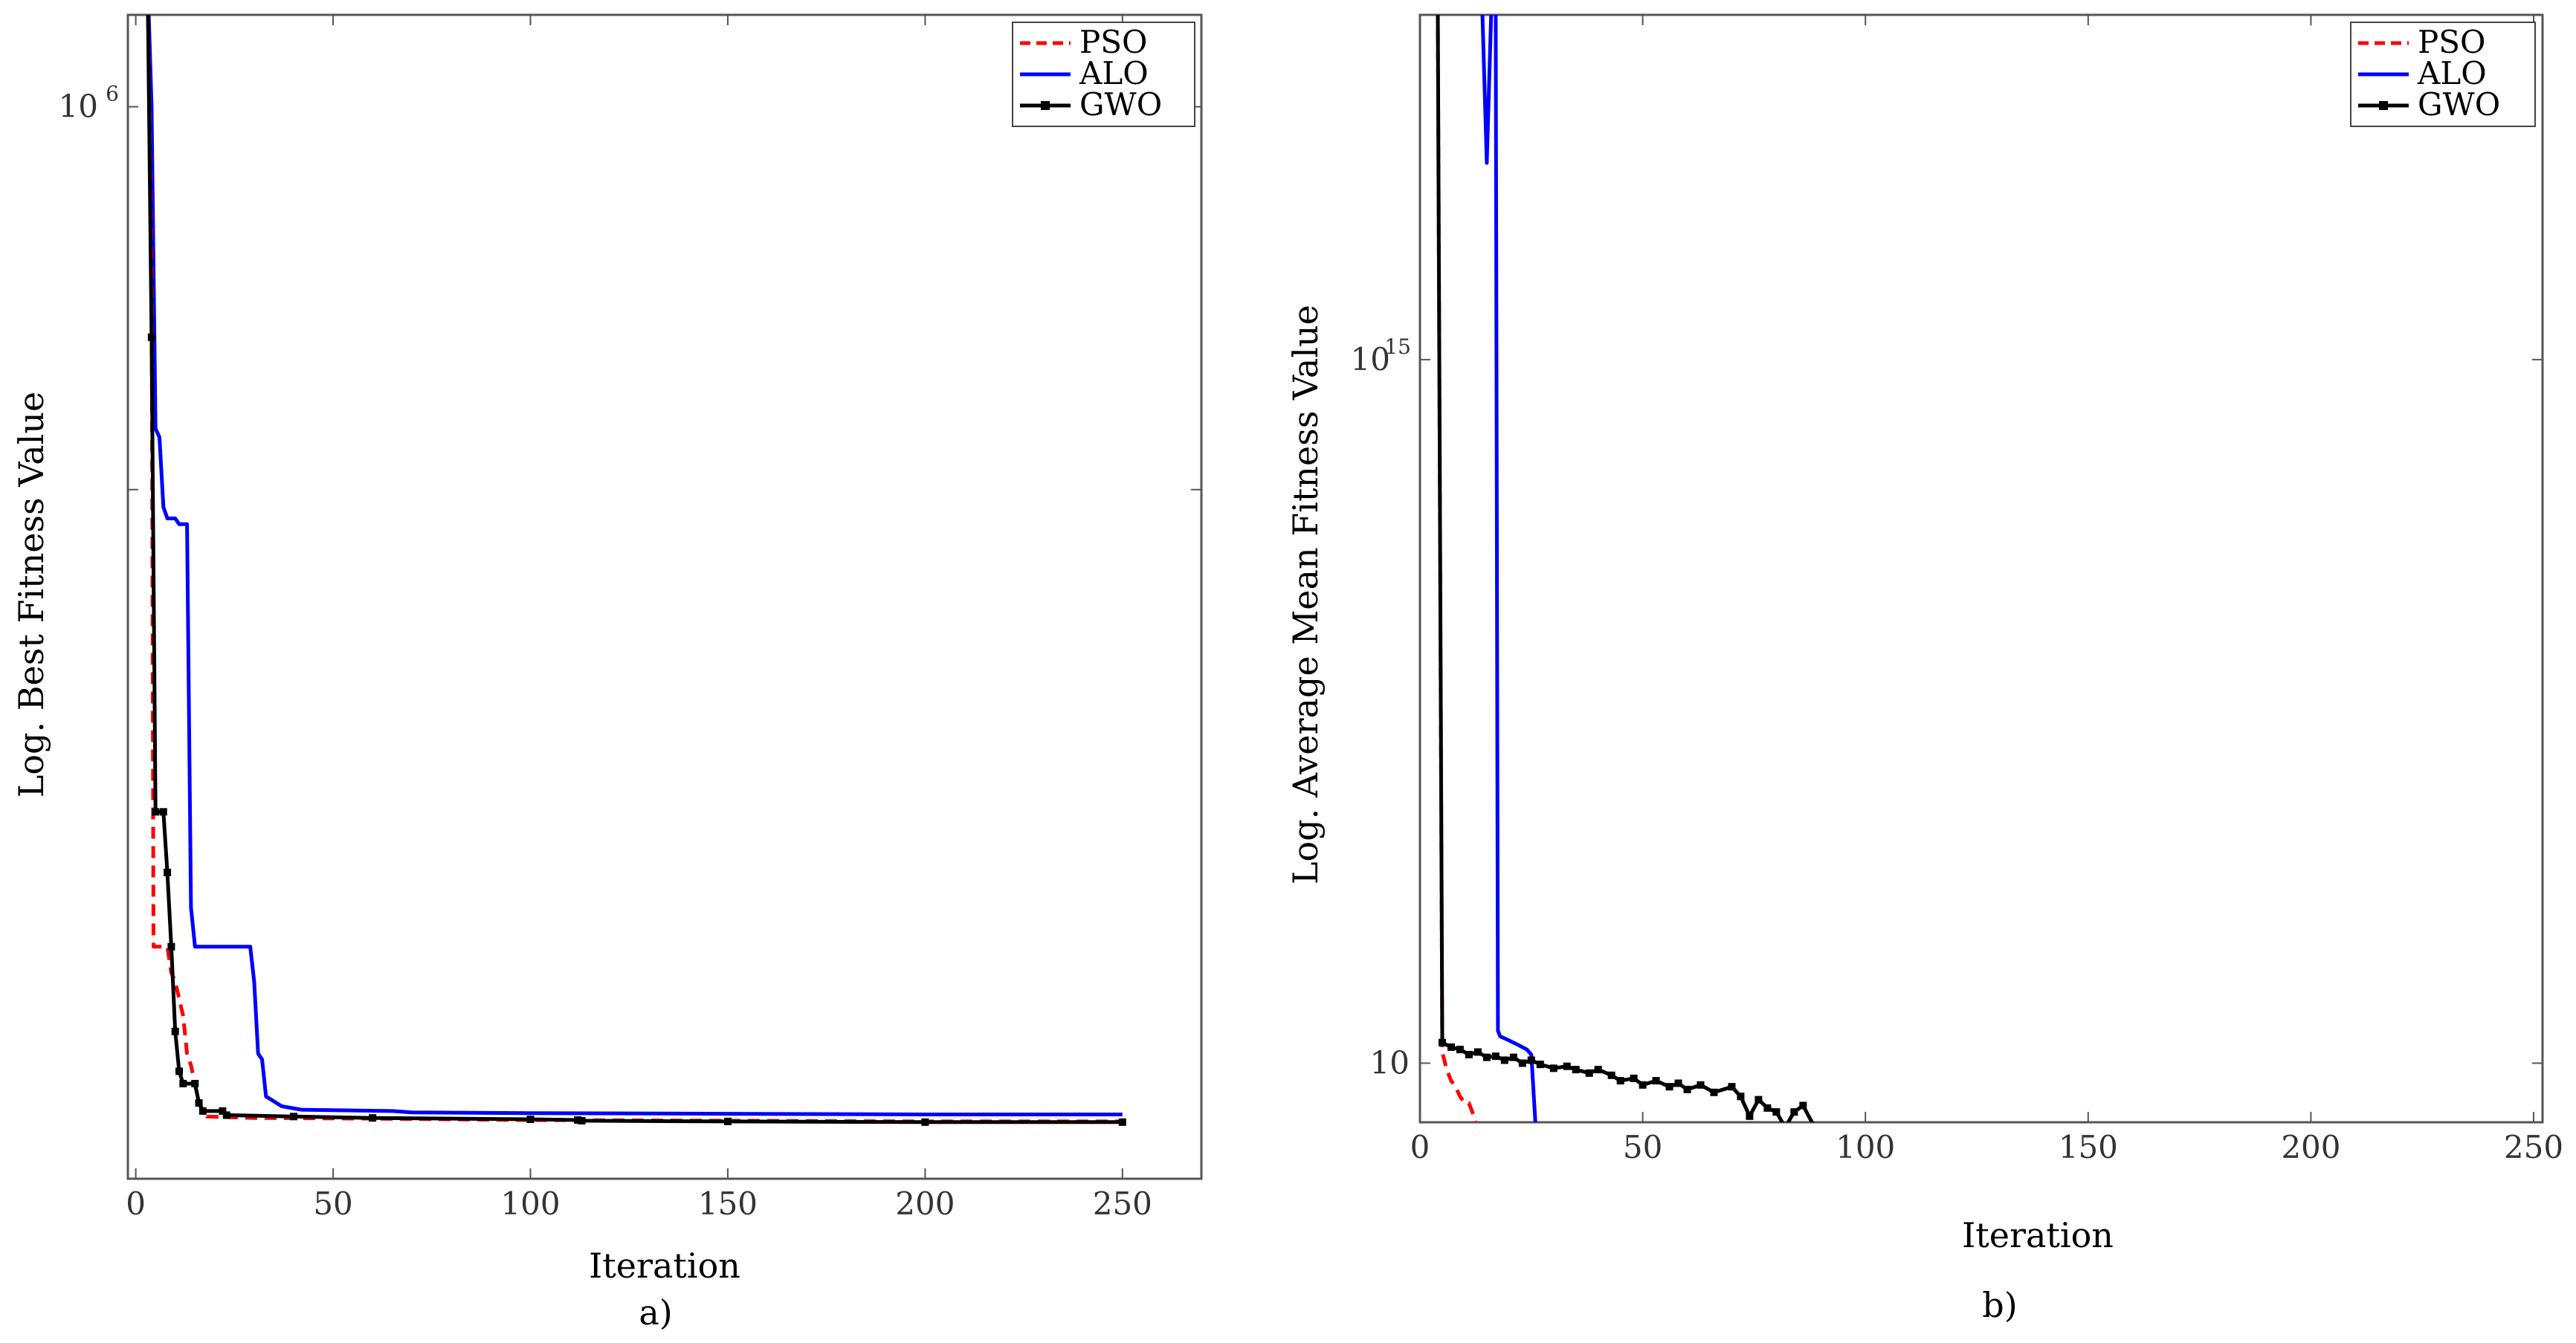 This screenshot has height=1343, width=2576. What do you see at coordinates (630, 286) in the screenshot?
I see `panel-a-y-ticks: 10 6` at bounding box center [630, 286].